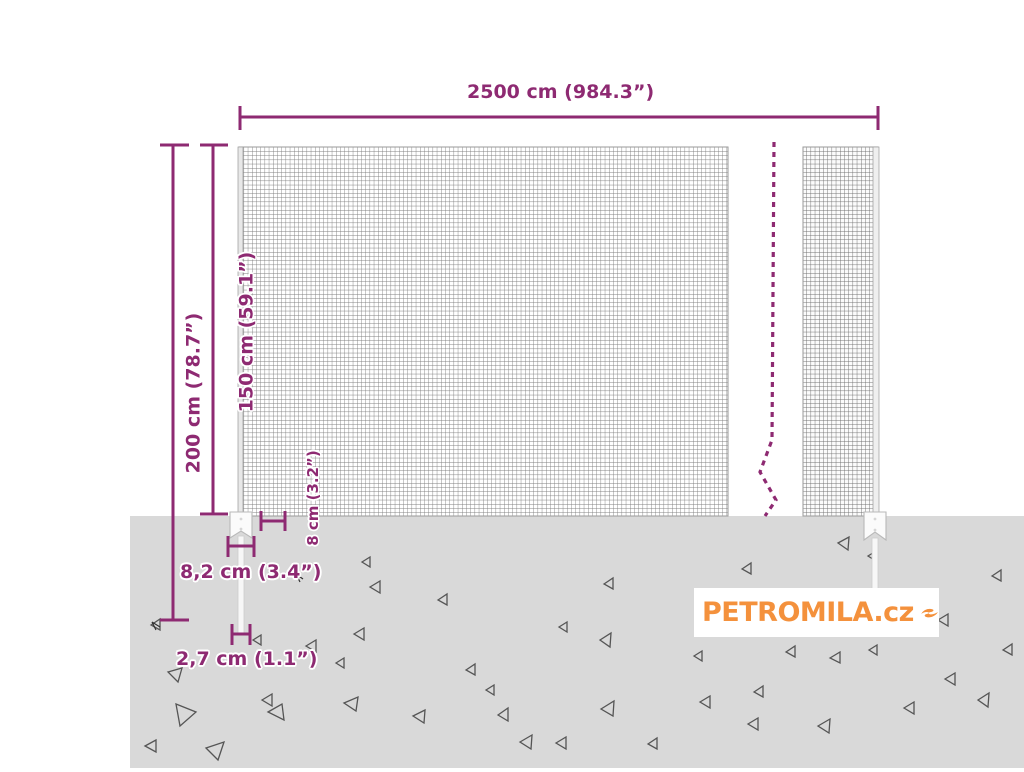  What do you see at coordinates (193, 393) in the screenshot?
I see `dimension-label-overall-height: 200 cm (78.7”)` at bounding box center [193, 393].